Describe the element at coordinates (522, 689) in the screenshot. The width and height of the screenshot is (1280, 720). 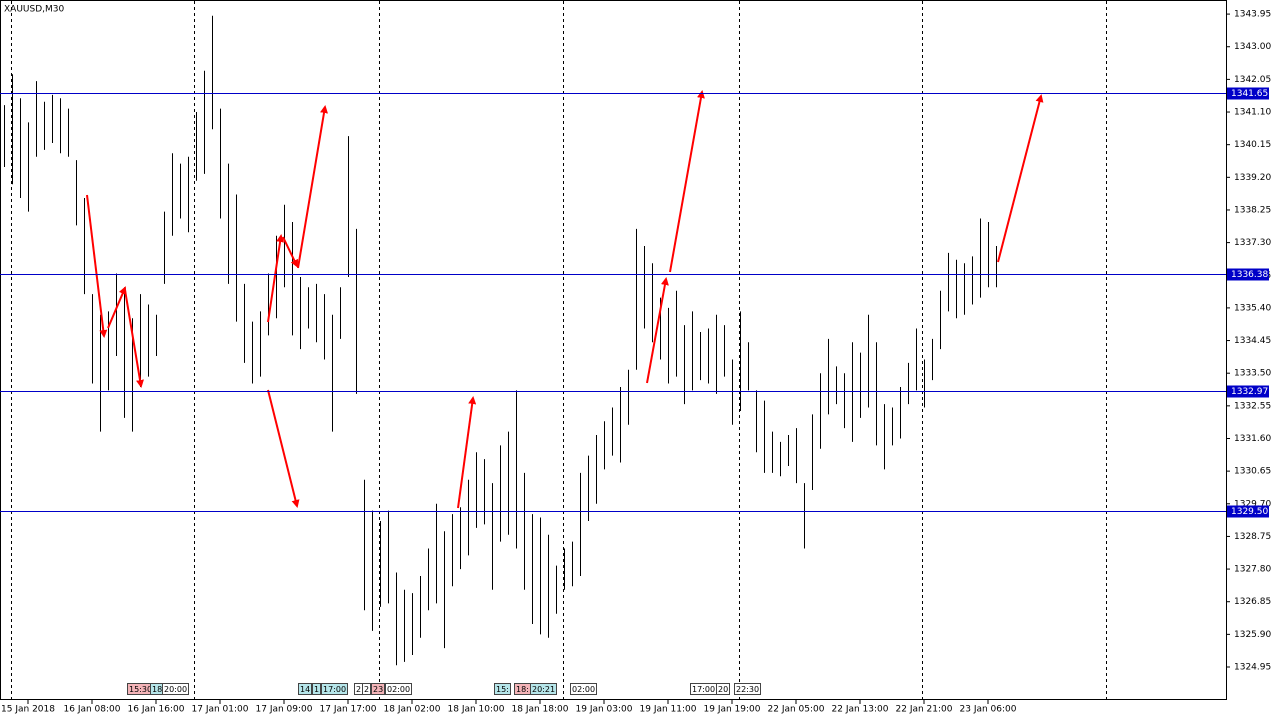
I see `time-marker: 18:` at that location.